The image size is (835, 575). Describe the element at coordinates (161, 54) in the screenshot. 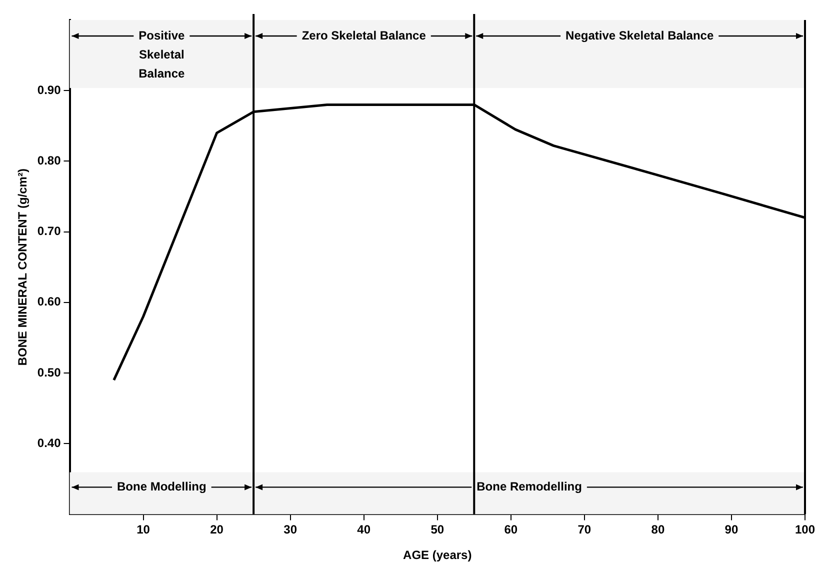

I see `band-label: Positive Skeletal Balance` at that location.